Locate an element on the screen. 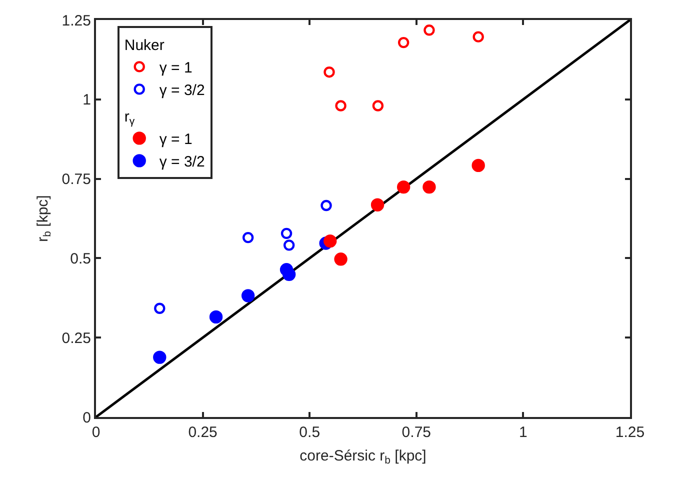 This screenshot has width=673, height=485. x-tick-label: 0.25 is located at coordinates (203, 432).